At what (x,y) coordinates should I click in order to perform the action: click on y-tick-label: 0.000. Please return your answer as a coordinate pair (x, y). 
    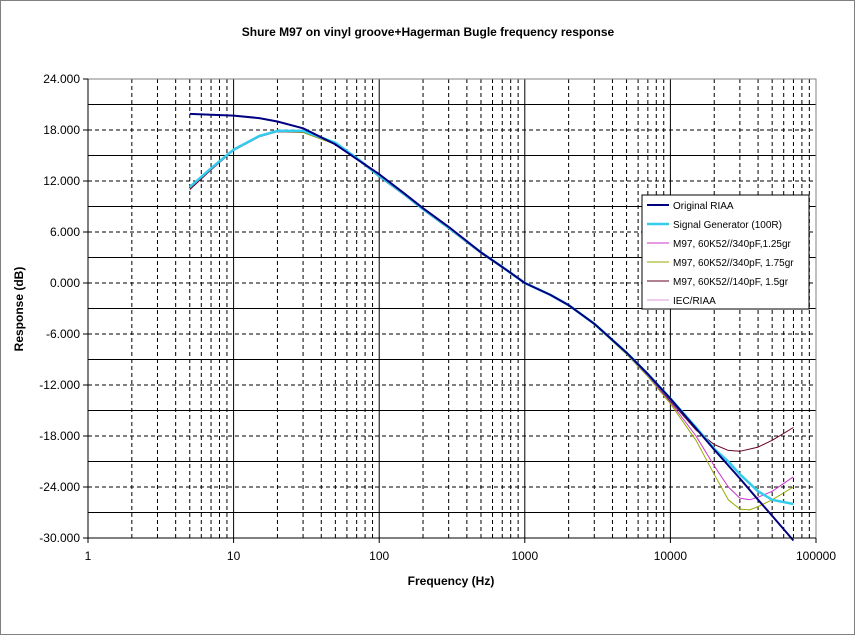
    Looking at the image, I should click on (65, 283).